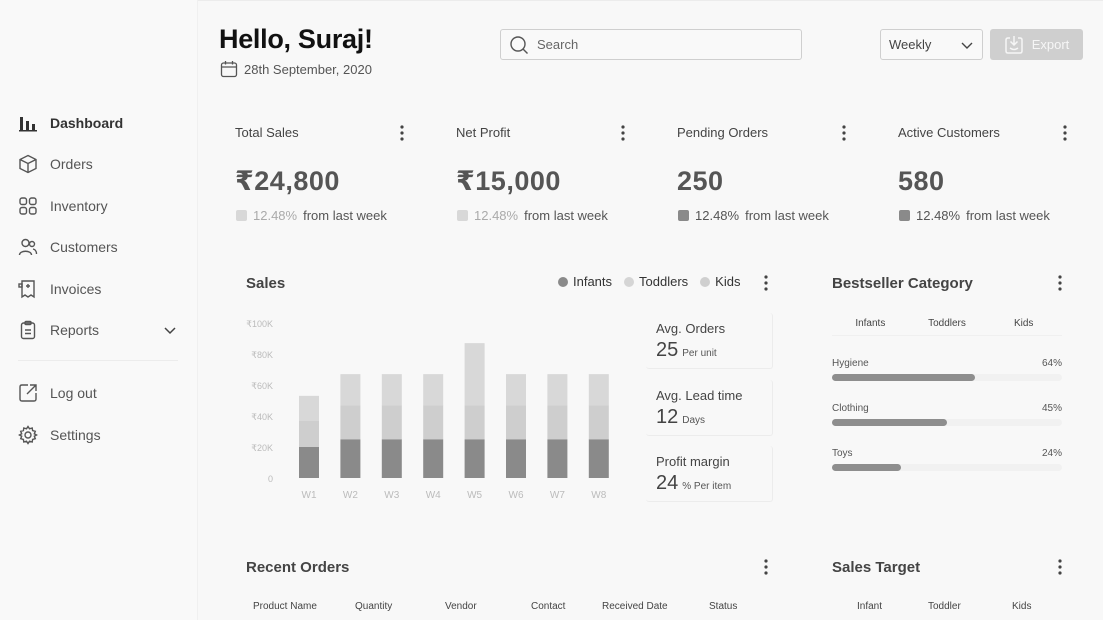  Describe the element at coordinates (59, 289) in the screenshot. I see `sidebar-item-invoices: Invoices` at that location.